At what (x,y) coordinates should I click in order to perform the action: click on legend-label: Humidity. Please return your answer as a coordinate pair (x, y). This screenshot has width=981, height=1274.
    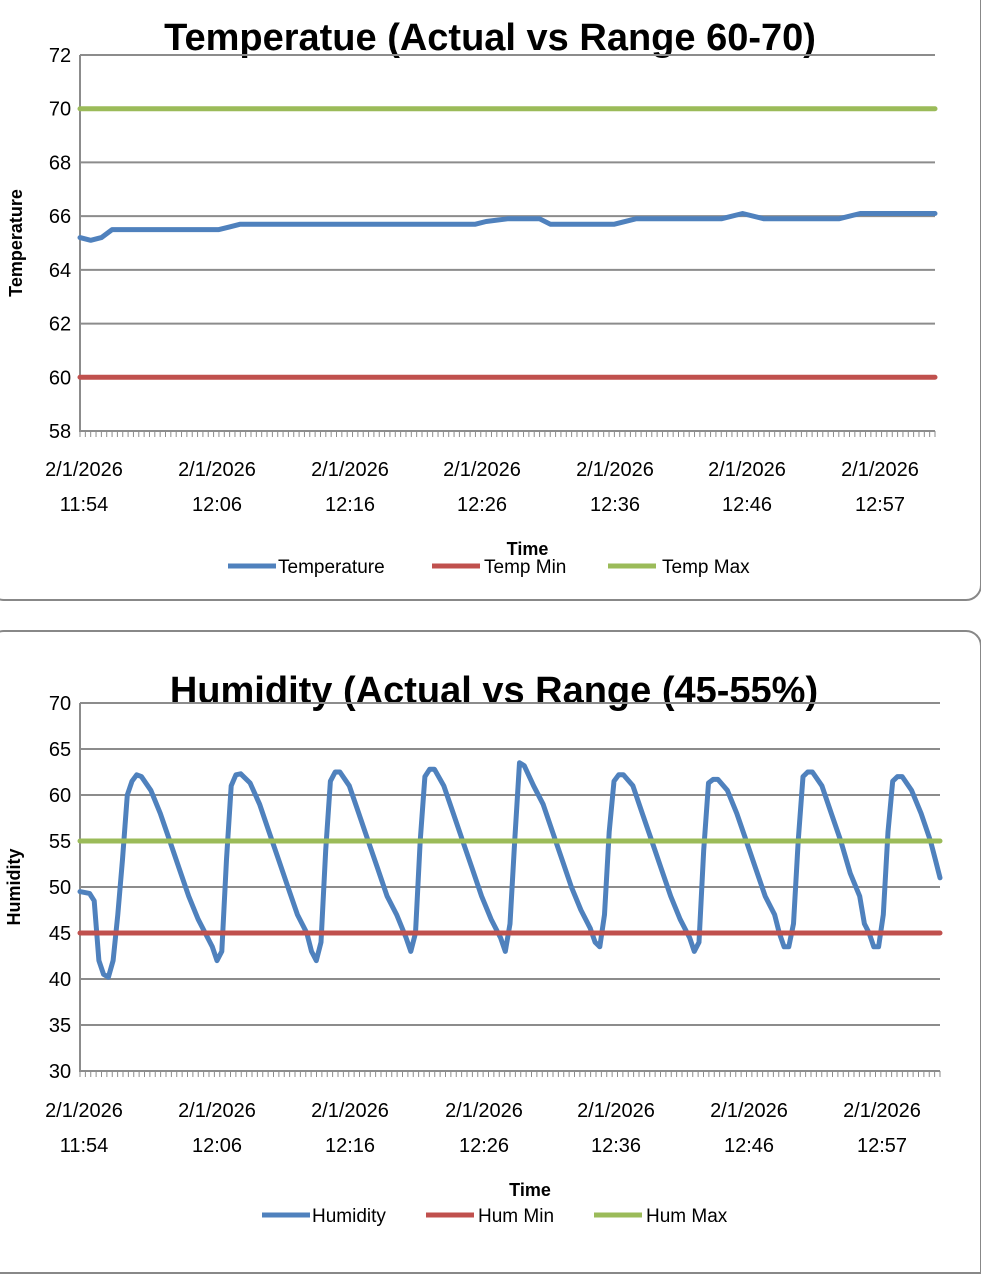
    Looking at the image, I should click on (349, 1216).